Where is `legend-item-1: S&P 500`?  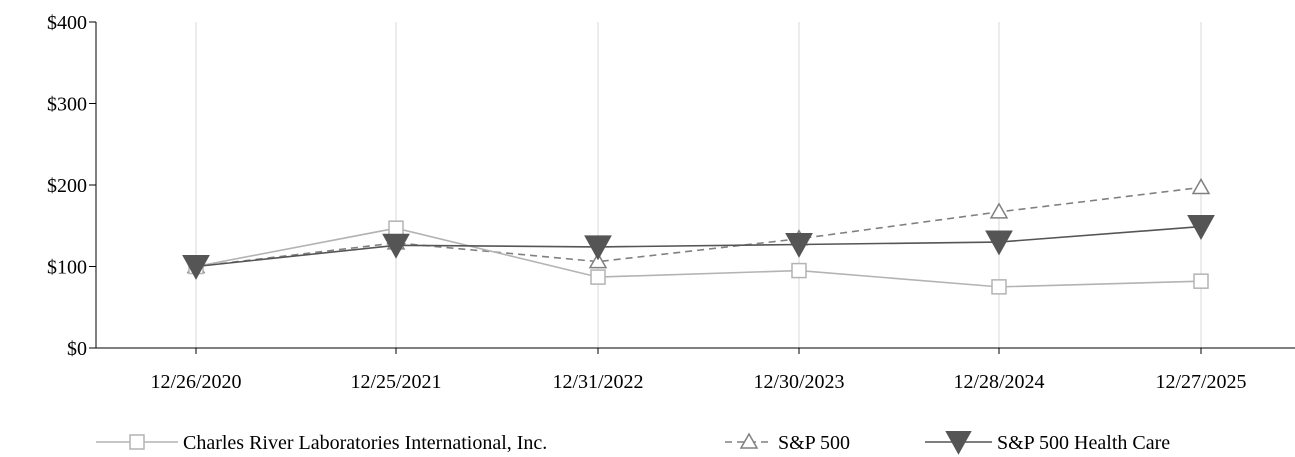
legend-item-1: S&P 500 is located at coordinates (787, 443).